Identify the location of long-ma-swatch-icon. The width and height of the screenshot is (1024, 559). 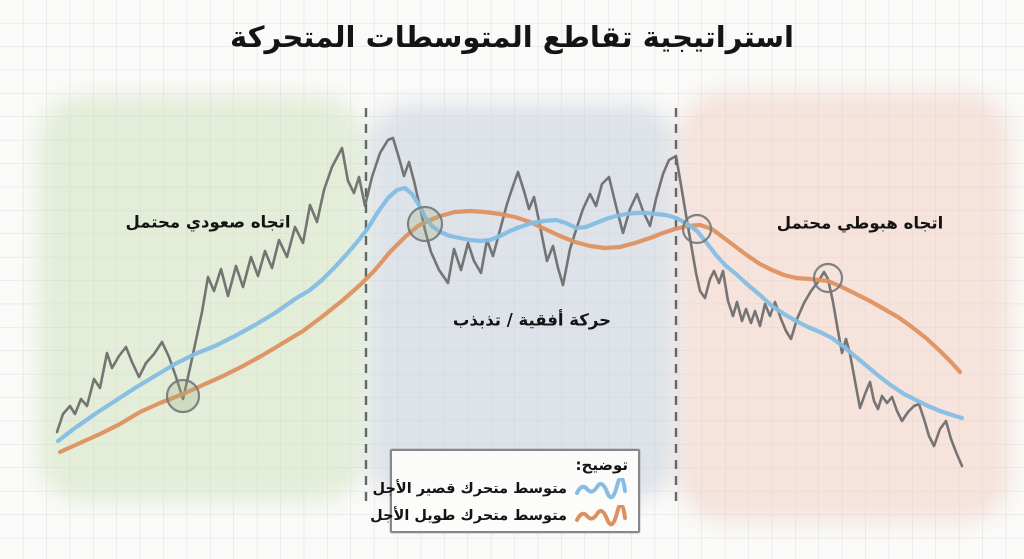
(601, 515).